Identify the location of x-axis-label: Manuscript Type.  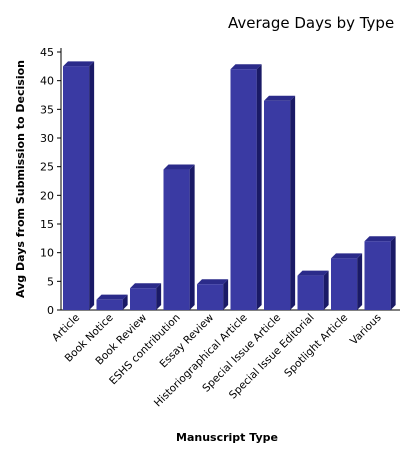
(227, 437).